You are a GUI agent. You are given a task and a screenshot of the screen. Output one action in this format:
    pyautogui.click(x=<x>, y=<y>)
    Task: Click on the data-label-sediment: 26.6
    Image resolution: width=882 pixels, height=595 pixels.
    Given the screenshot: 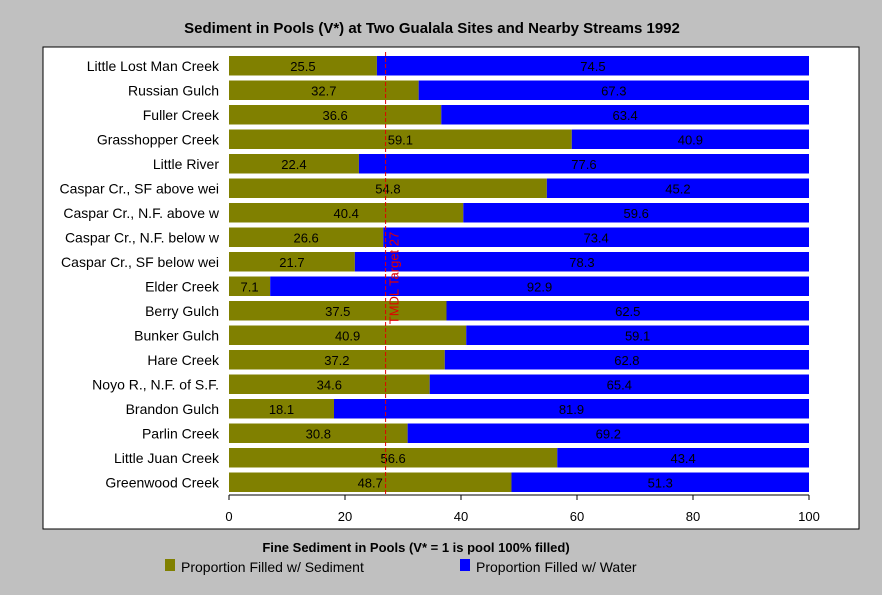 What is the action you would take?
    pyautogui.click(x=305, y=237)
    